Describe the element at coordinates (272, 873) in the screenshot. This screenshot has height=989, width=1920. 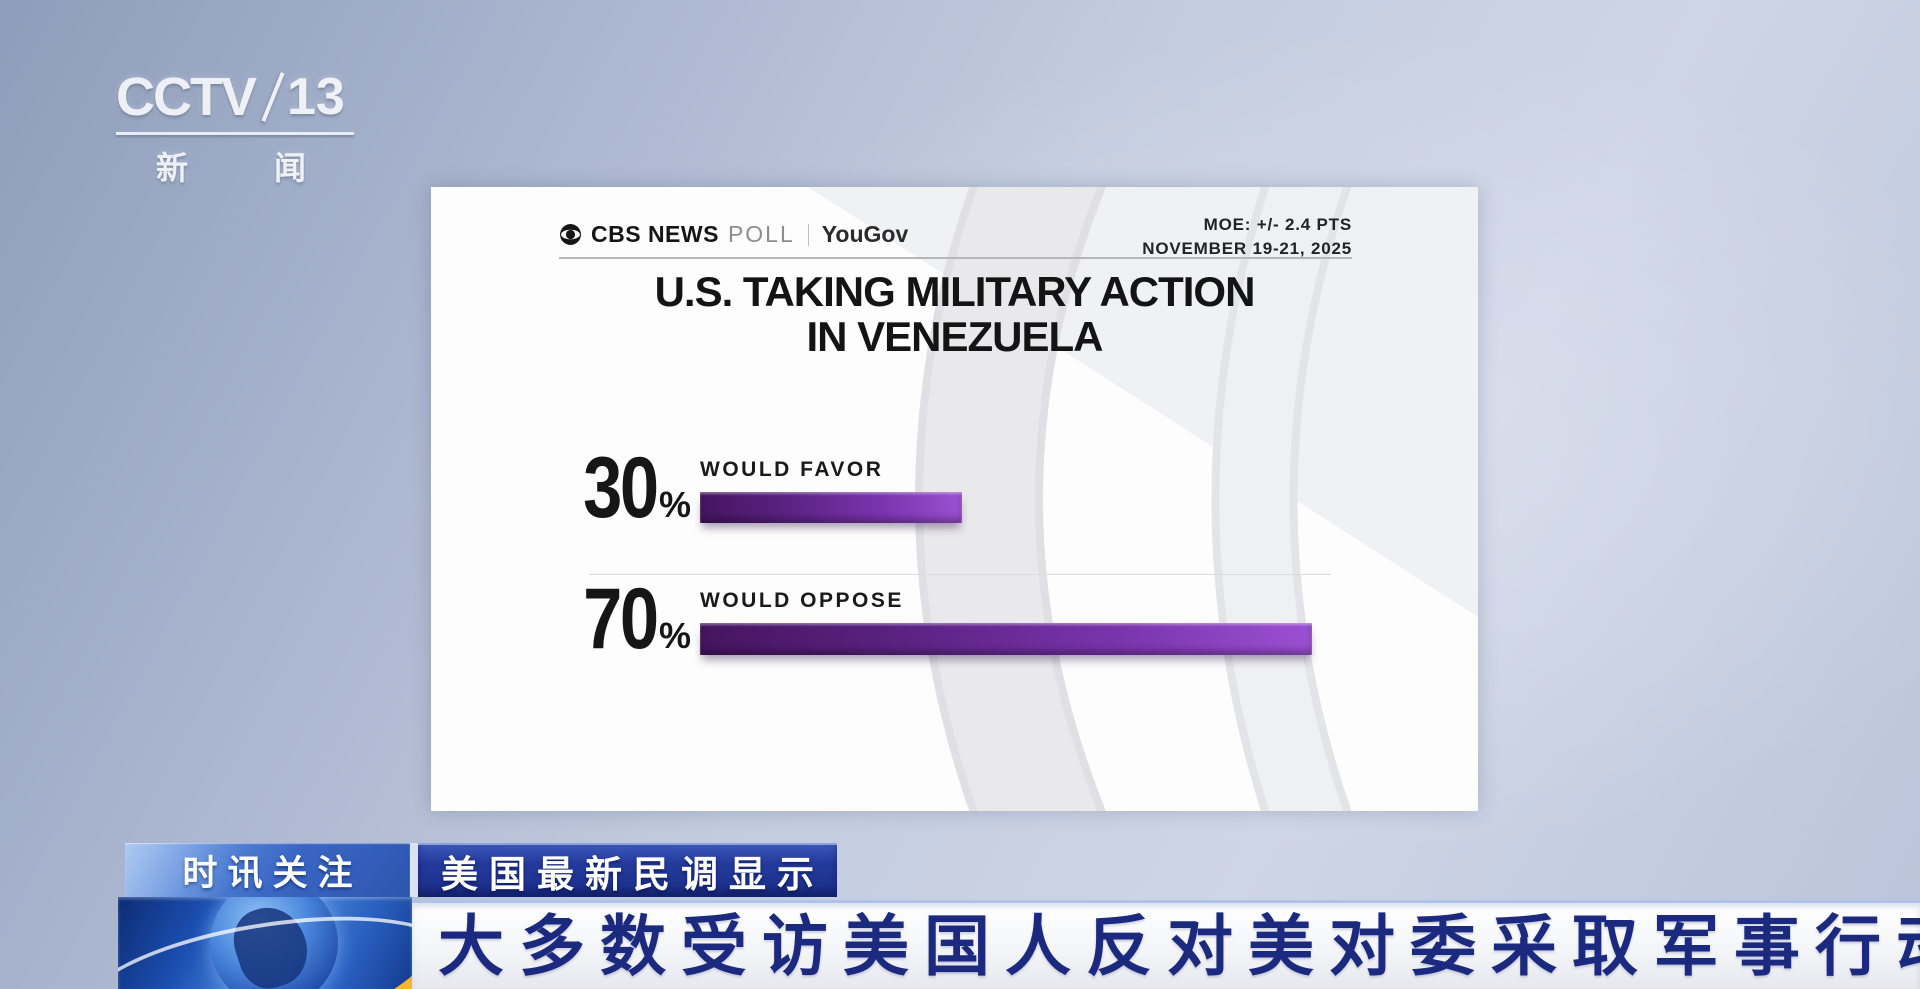
I see `program-tag-text: 时讯关注` at that location.